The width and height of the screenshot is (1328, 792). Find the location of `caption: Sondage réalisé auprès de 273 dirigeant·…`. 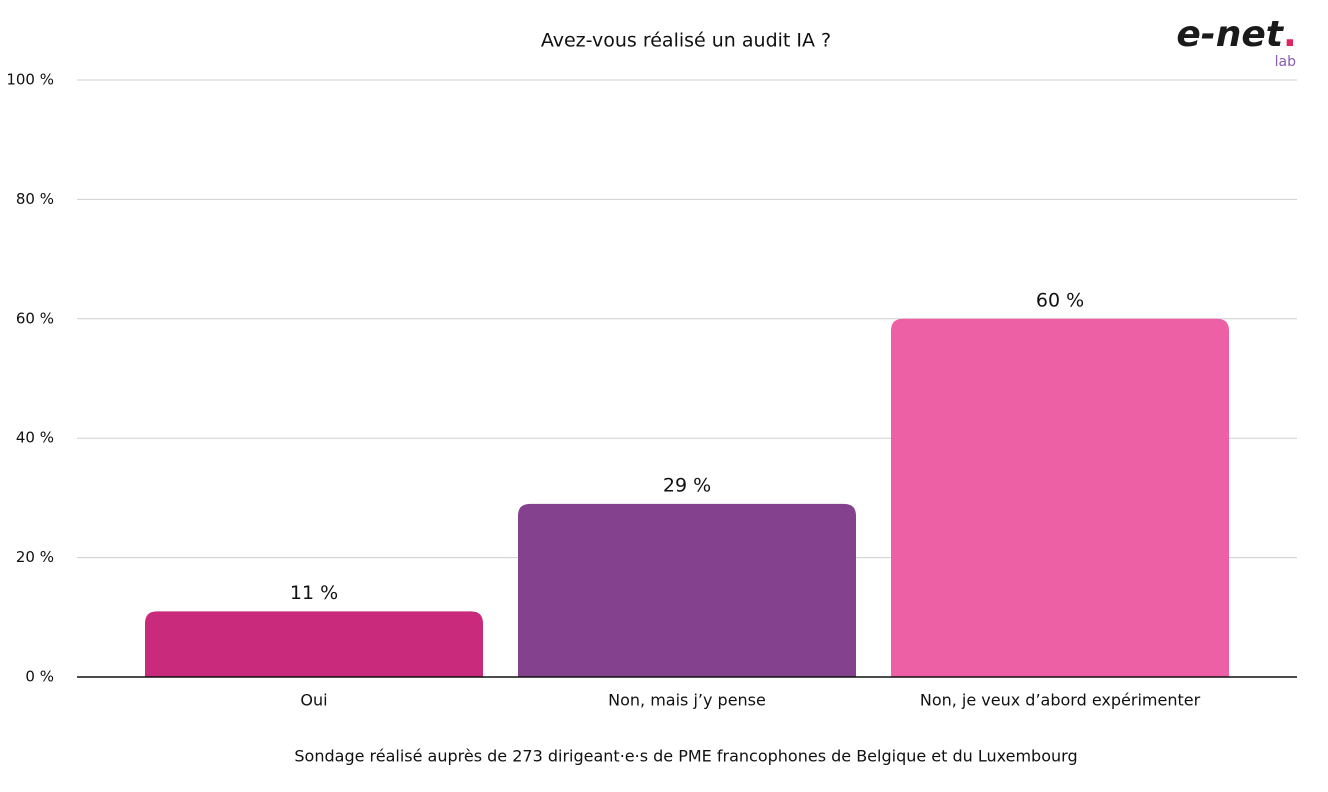

caption: Sondage réalisé auprès de 273 dirigeant·… is located at coordinates (685, 756).